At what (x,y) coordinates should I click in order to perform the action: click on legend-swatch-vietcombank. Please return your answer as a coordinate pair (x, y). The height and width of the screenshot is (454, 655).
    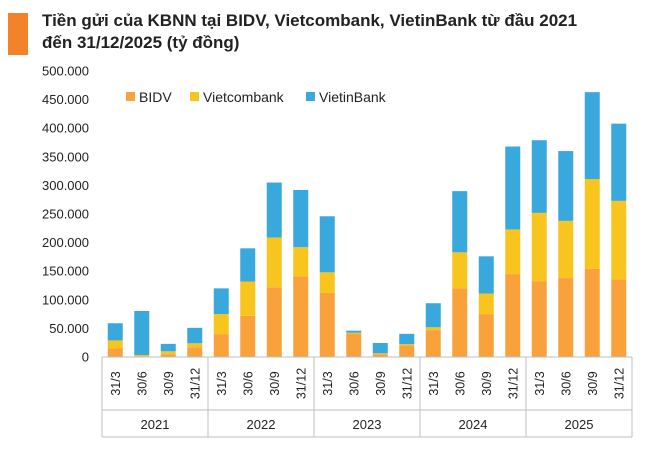
    Looking at the image, I should click on (194, 96).